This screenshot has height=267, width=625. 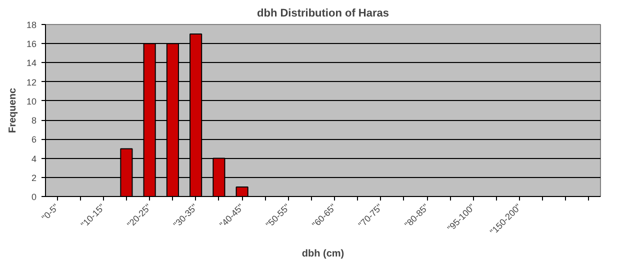 I want to click on x-axis-title: dbh (cm), so click(x=323, y=254).